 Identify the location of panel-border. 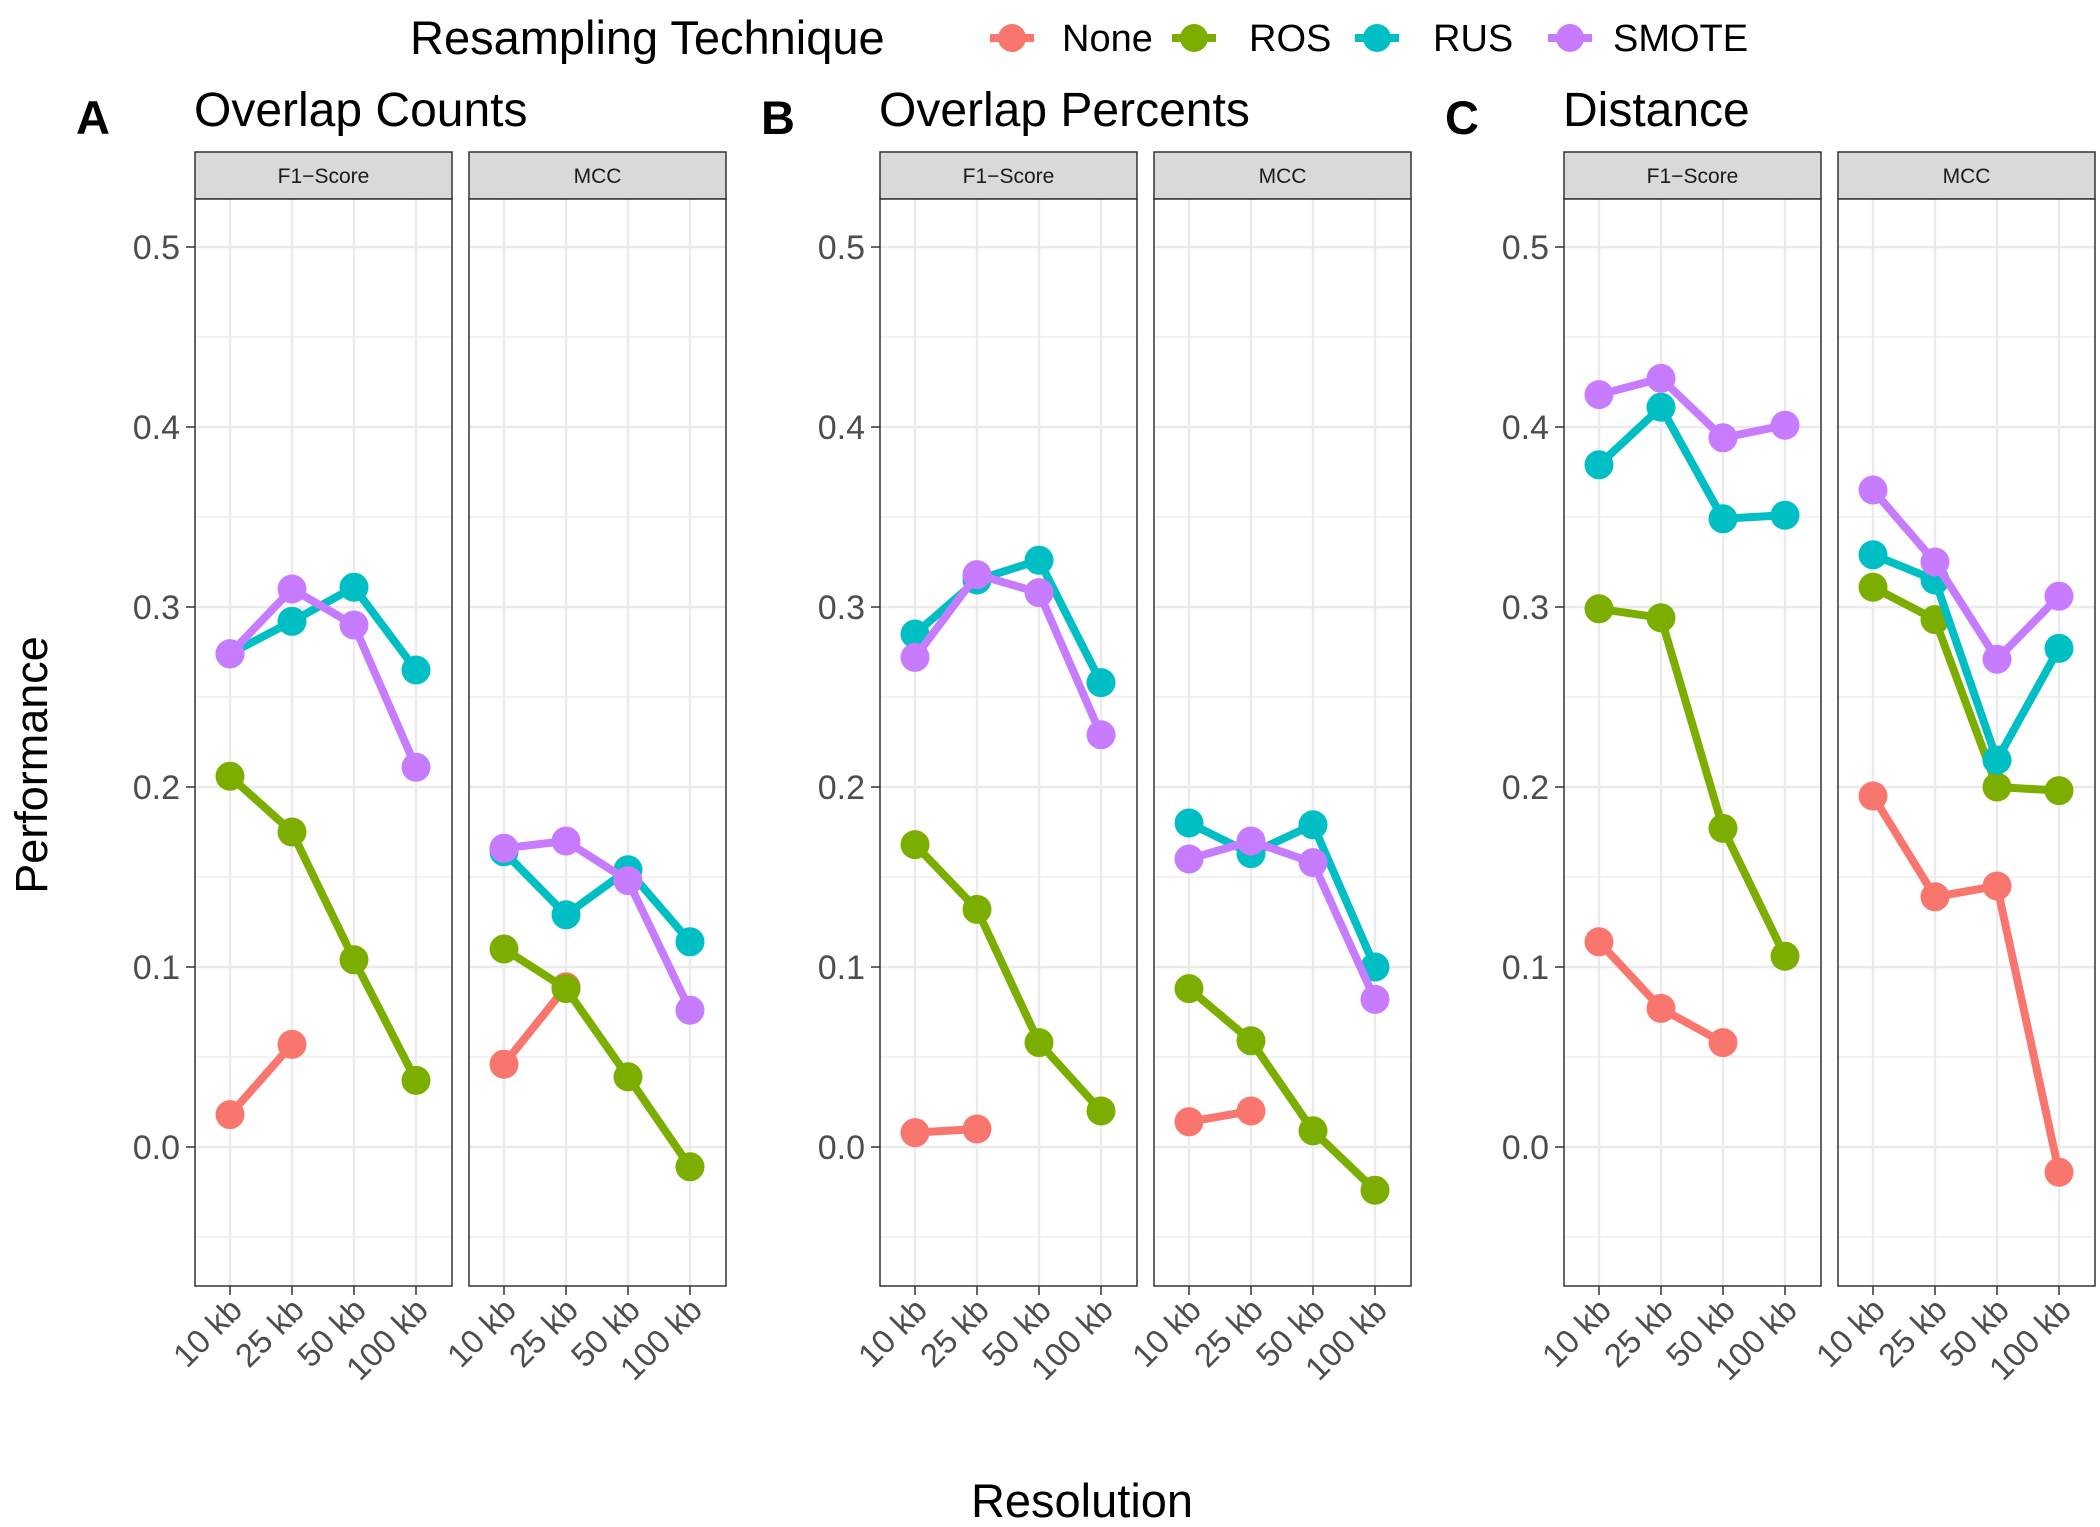
(1008, 742).